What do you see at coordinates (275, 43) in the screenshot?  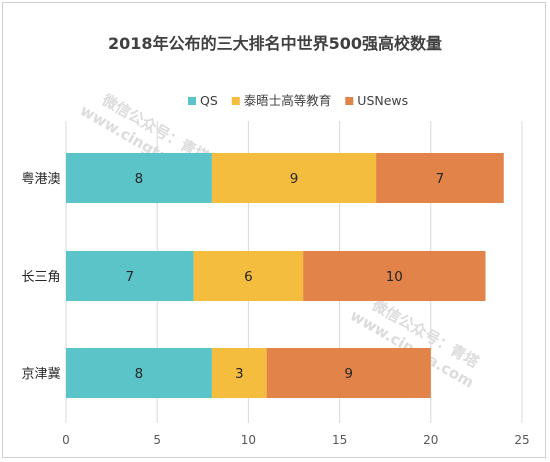 I see `chart-title: 2018年公布的三大排名中世界500强高校数量` at bounding box center [275, 43].